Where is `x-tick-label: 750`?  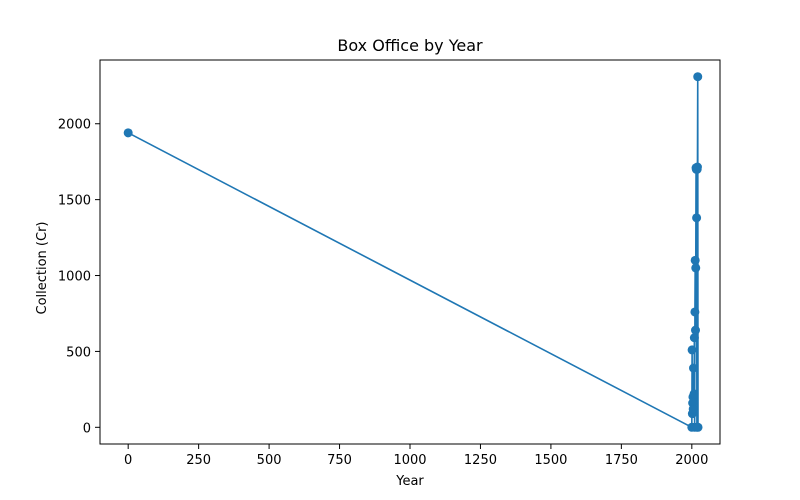 x-tick-label: 750 is located at coordinates (339, 460).